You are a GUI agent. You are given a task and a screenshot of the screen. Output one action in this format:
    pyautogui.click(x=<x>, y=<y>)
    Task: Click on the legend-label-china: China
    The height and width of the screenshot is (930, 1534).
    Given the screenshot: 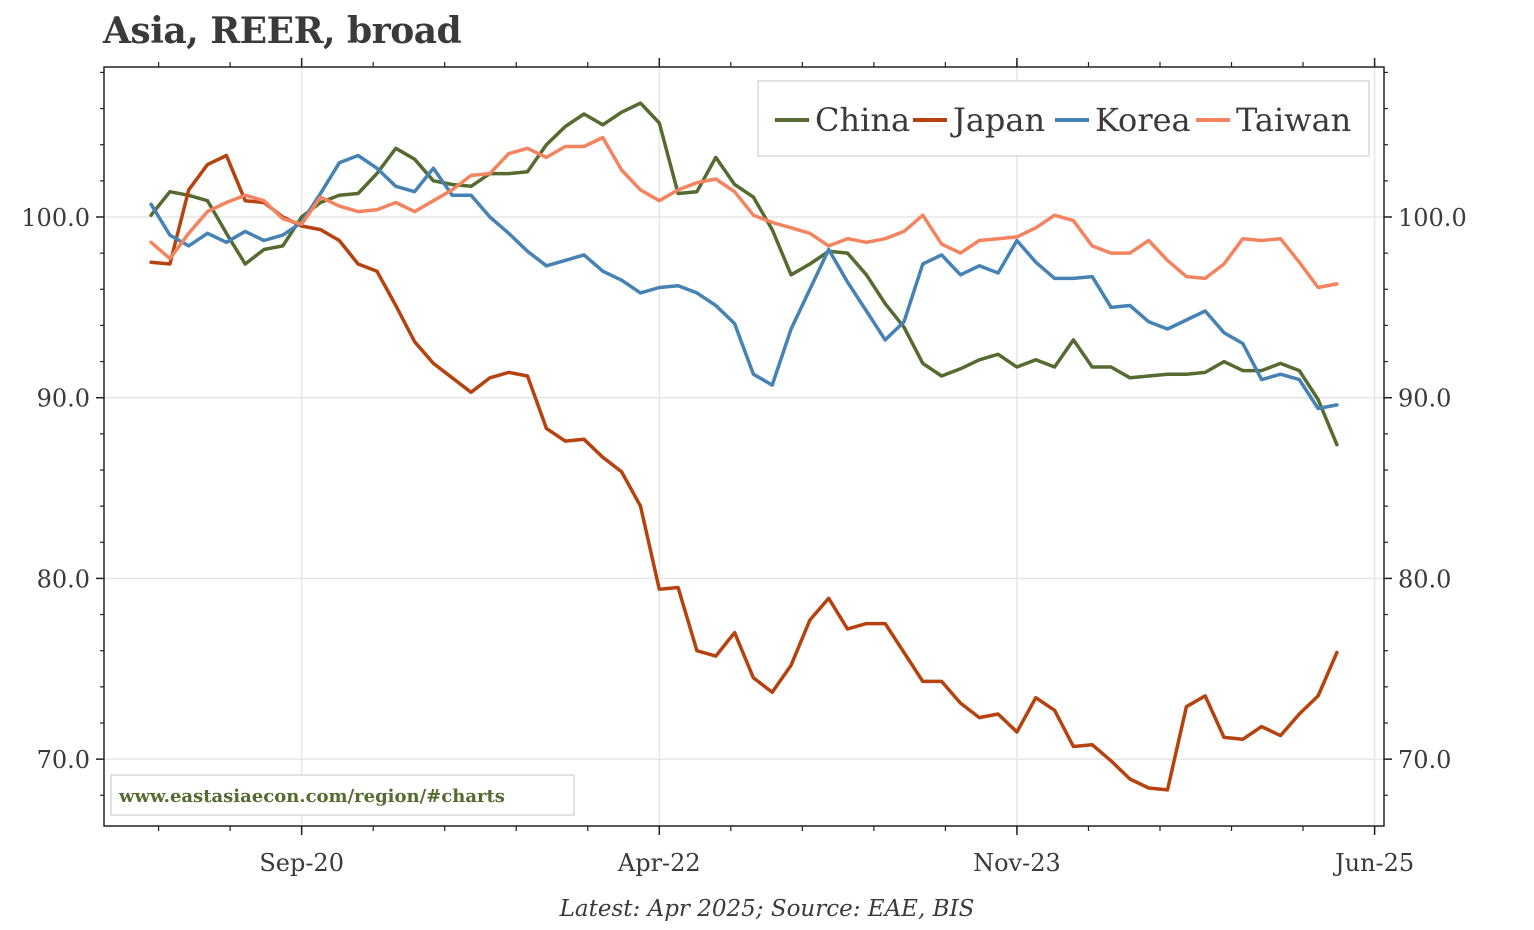 What is the action you would take?
    pyautogui.click(x=862, y=120)
    